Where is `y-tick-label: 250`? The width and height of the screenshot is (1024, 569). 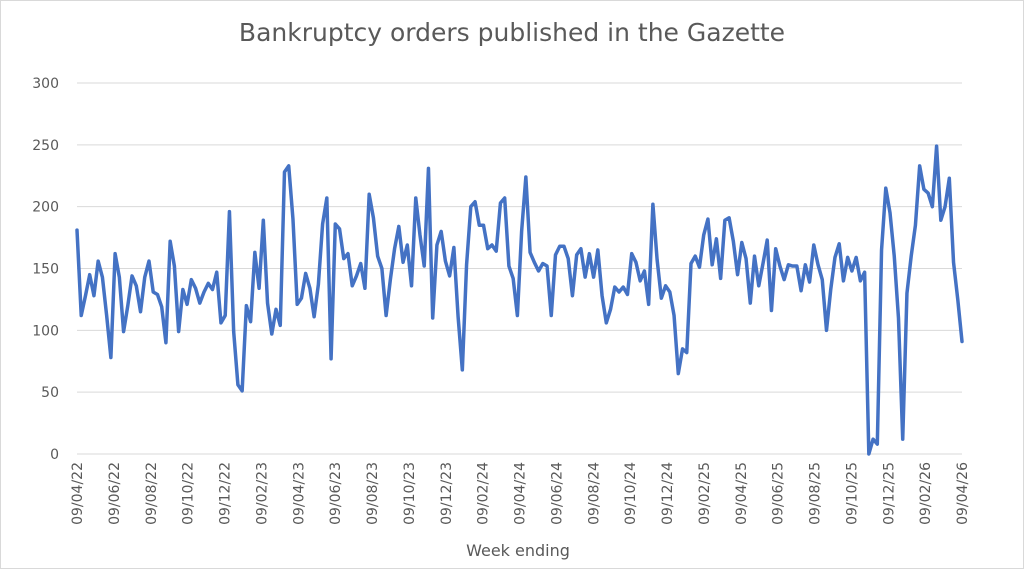 y-tick-label: 250 is located at coordinates (45, 146).